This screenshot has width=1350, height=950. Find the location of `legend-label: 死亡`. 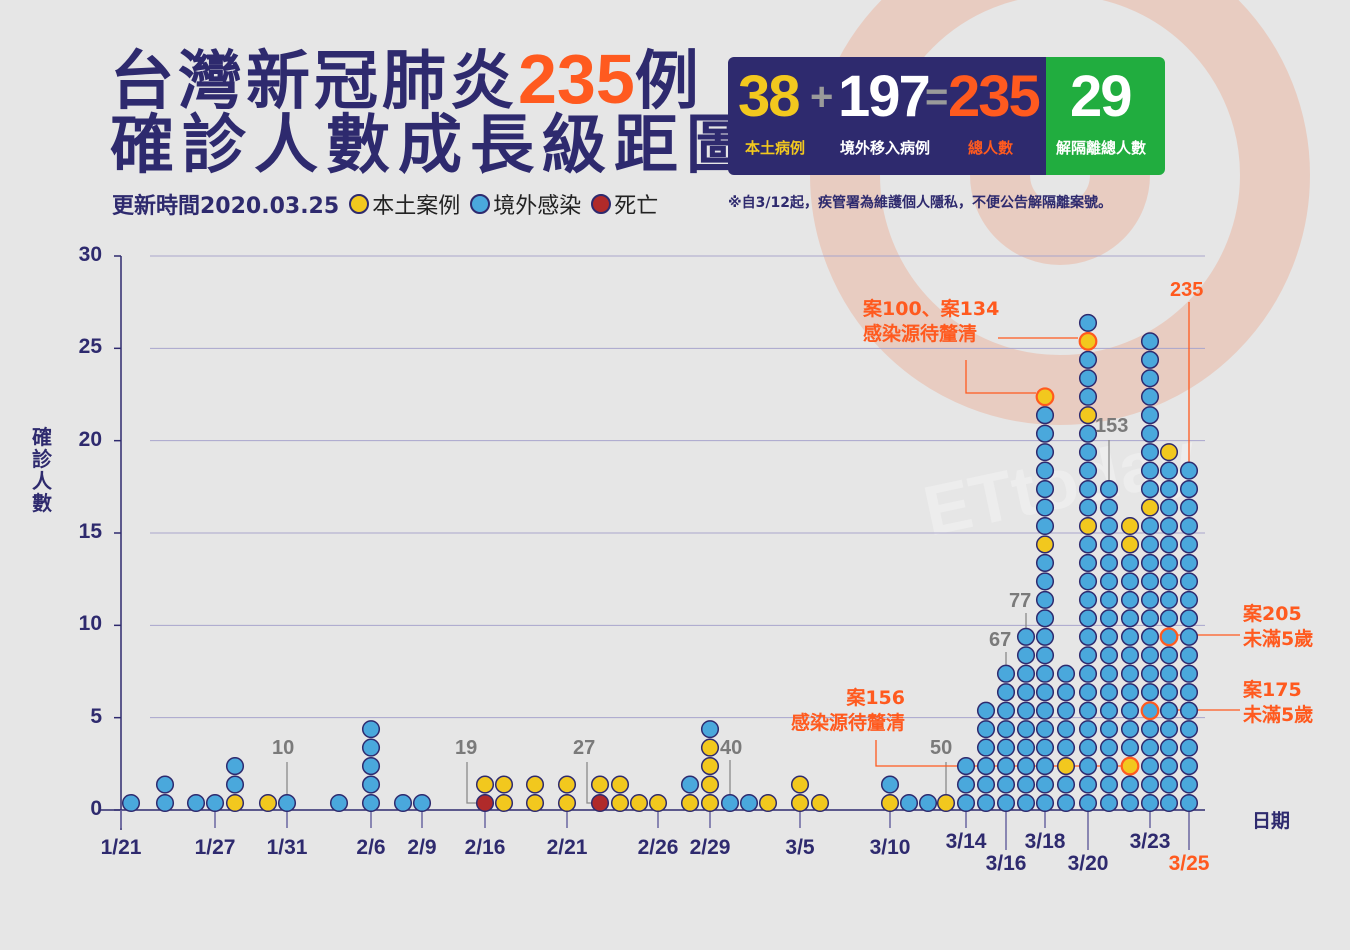

legend-label: 死亡 is located at coordinates (636, 206).